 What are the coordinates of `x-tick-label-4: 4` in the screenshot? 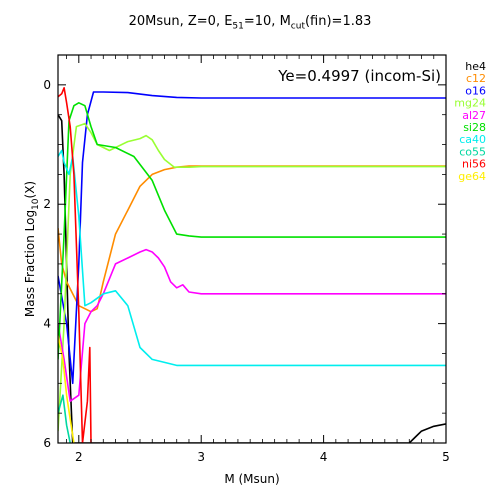 It's located at (324, 457).